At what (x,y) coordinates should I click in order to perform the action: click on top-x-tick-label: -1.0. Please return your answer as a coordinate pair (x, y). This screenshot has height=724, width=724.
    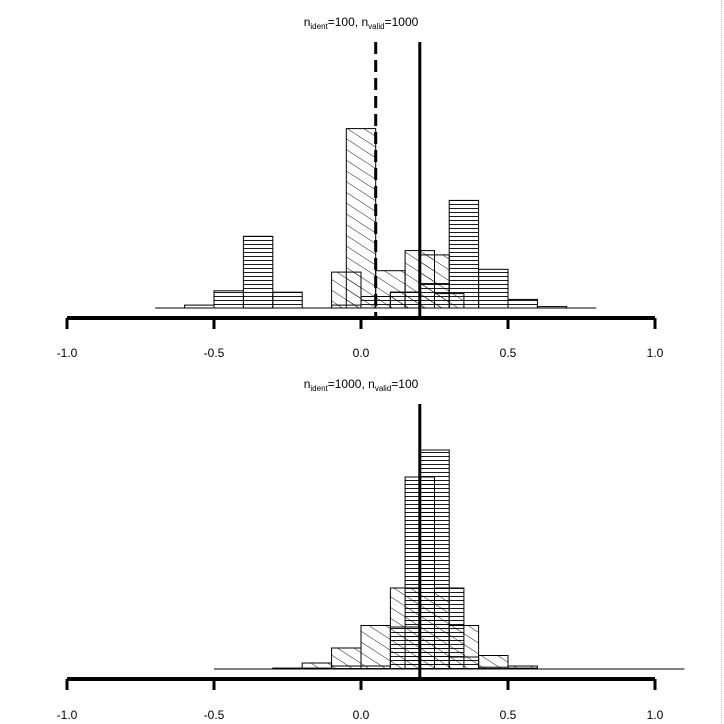
    Looking at the image, I should click on (67, 353).